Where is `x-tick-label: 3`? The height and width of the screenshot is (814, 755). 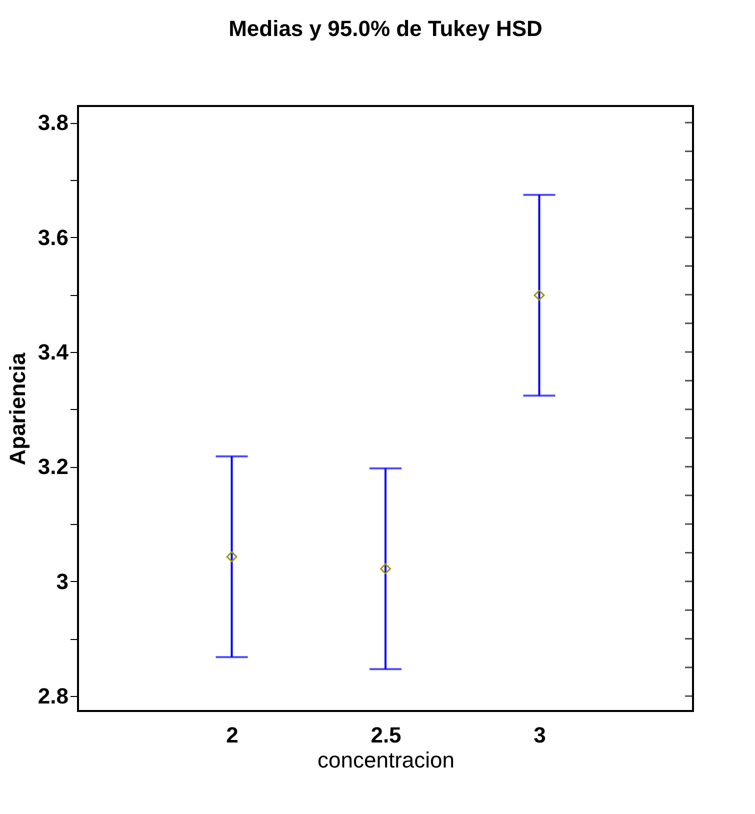 x-tick-label: 3 is located at coordinates (540, 735).